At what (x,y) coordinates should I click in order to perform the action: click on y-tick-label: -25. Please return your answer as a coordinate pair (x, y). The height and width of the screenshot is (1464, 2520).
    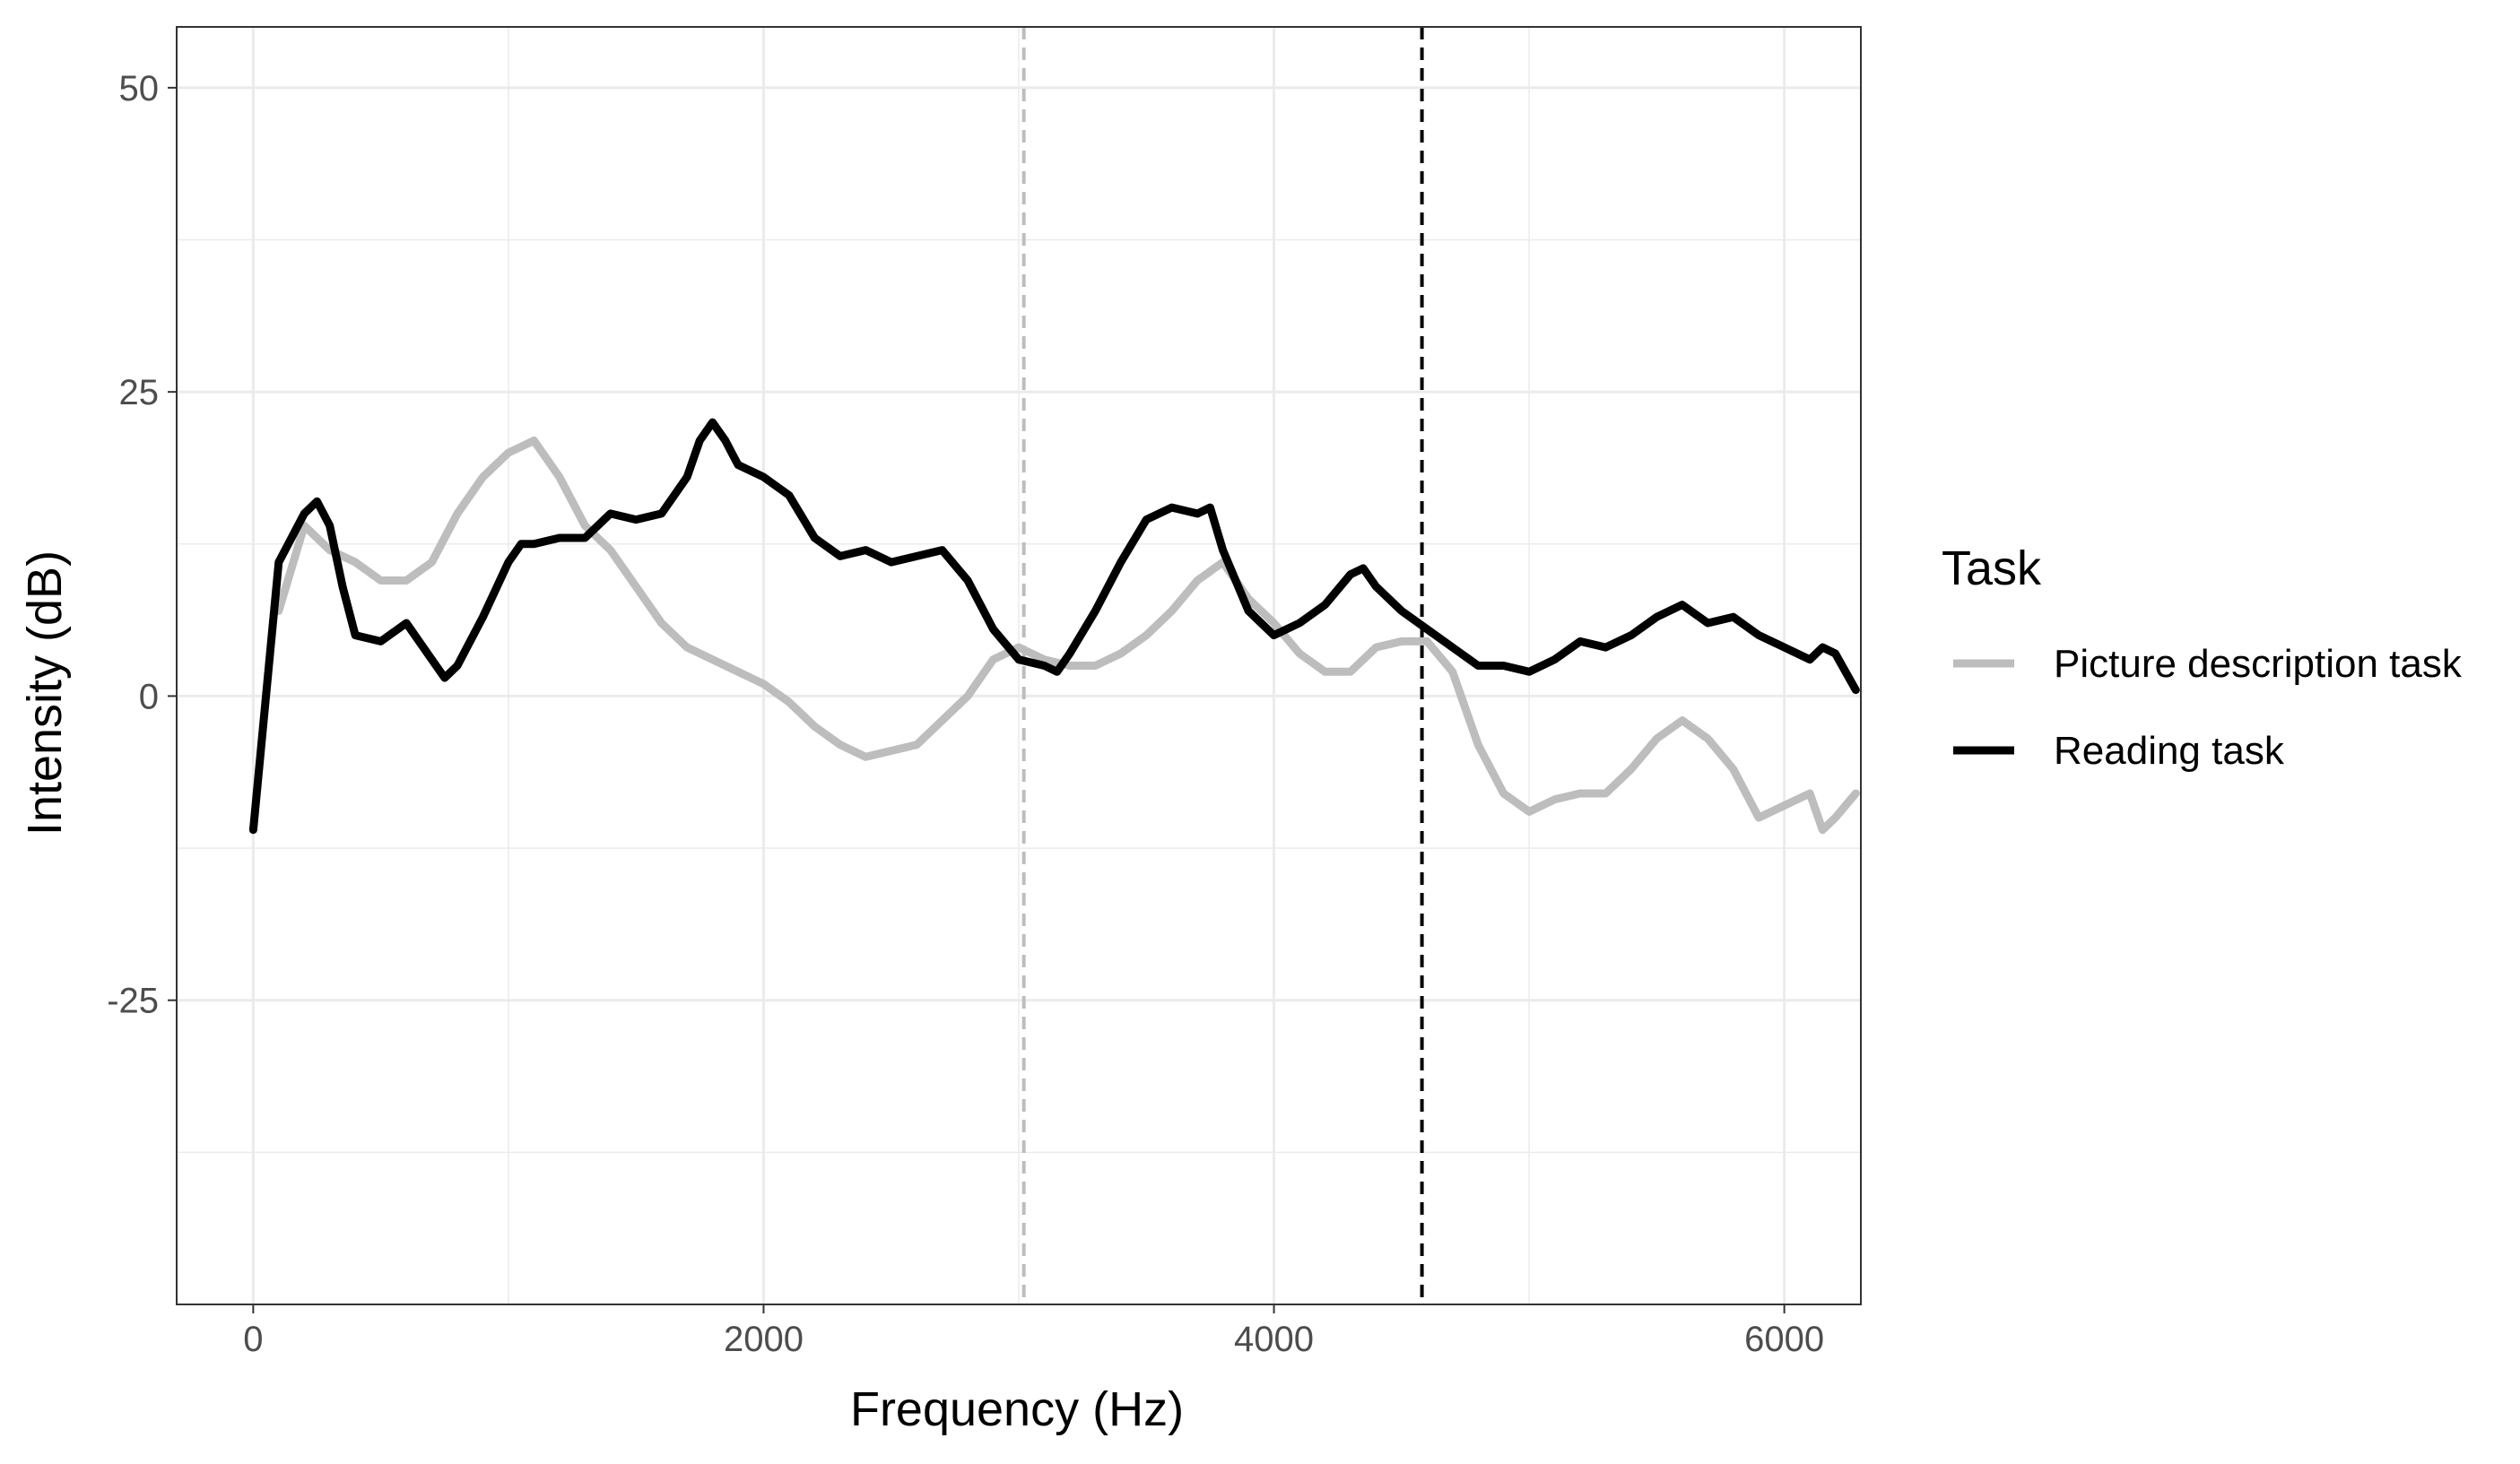
    Looking at the image, I should click on (133, 1002).